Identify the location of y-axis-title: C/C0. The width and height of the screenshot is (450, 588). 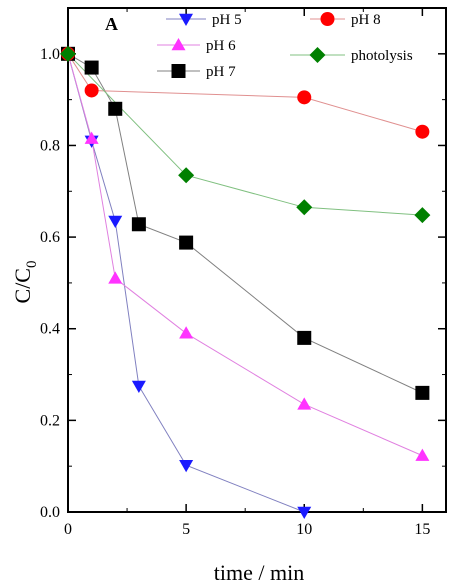
(25, 282).